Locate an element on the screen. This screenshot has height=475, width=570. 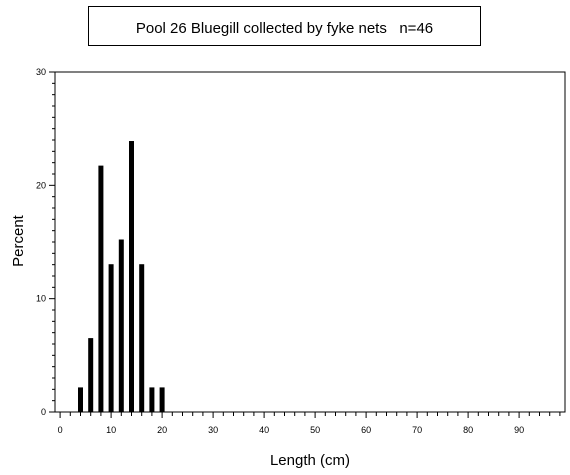
y-tick-label: 0 is located at coordinates (43, 412).